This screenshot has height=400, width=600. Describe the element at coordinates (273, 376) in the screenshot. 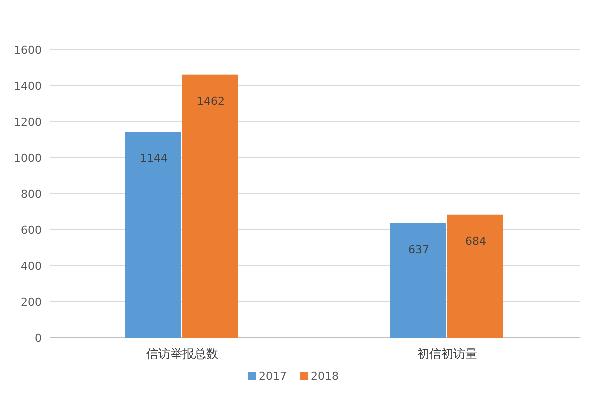

I see `legend-label: 2017` at that location.